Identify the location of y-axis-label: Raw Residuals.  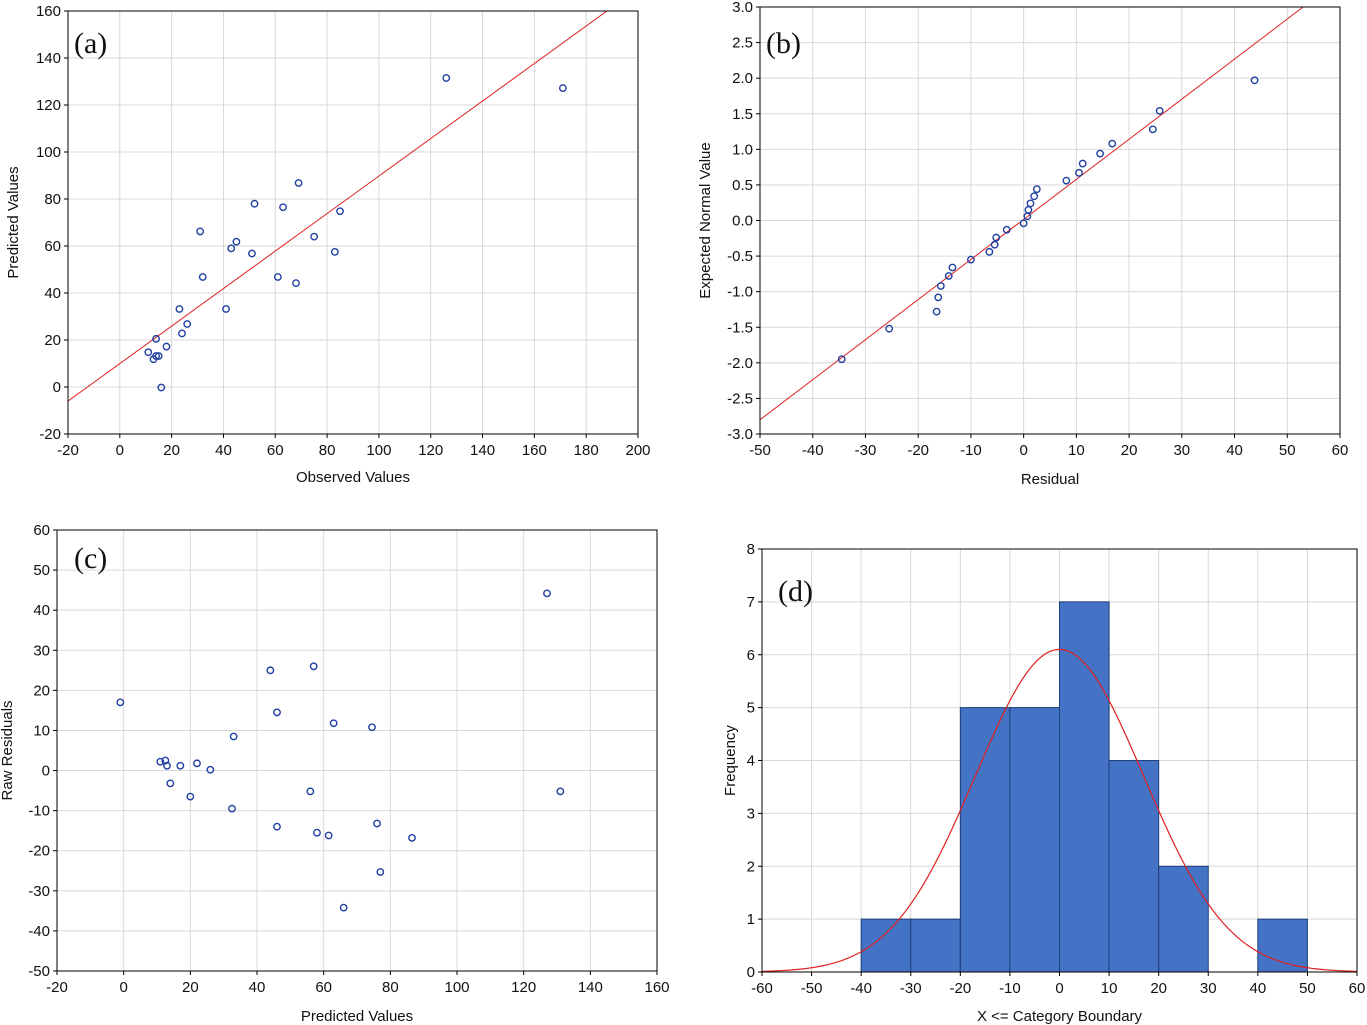
(8, 750).